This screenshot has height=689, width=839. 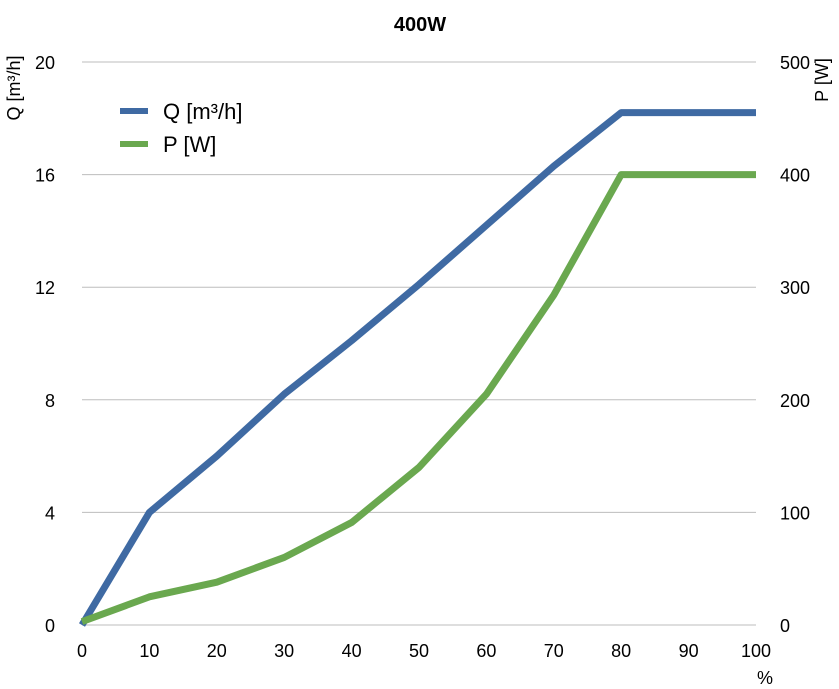 What do you see at coordinates (284, 651) in the screenshot?
I see `x-tick-label-3: 30` at bounding box center [284, 651].